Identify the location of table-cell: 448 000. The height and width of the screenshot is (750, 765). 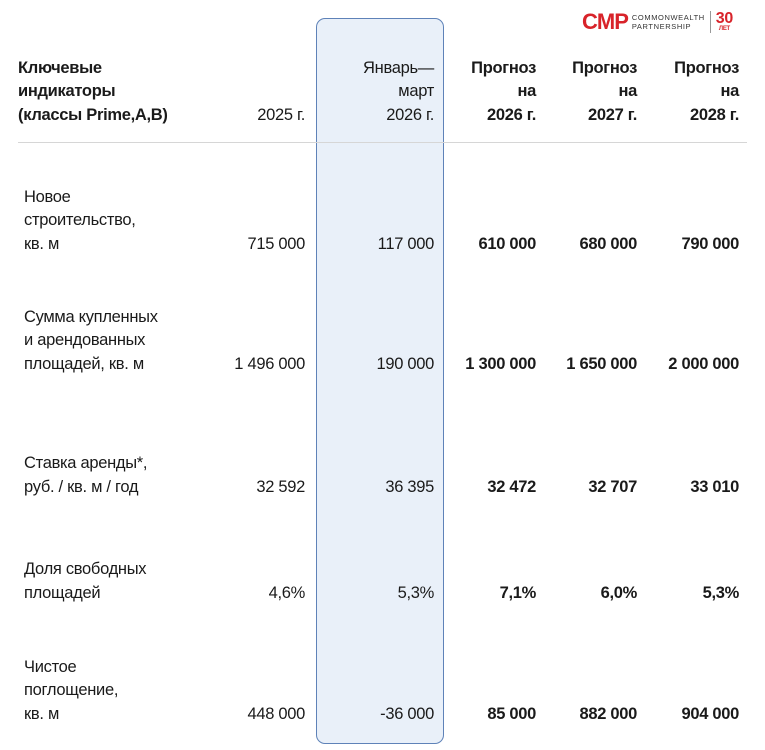
(276, 713).